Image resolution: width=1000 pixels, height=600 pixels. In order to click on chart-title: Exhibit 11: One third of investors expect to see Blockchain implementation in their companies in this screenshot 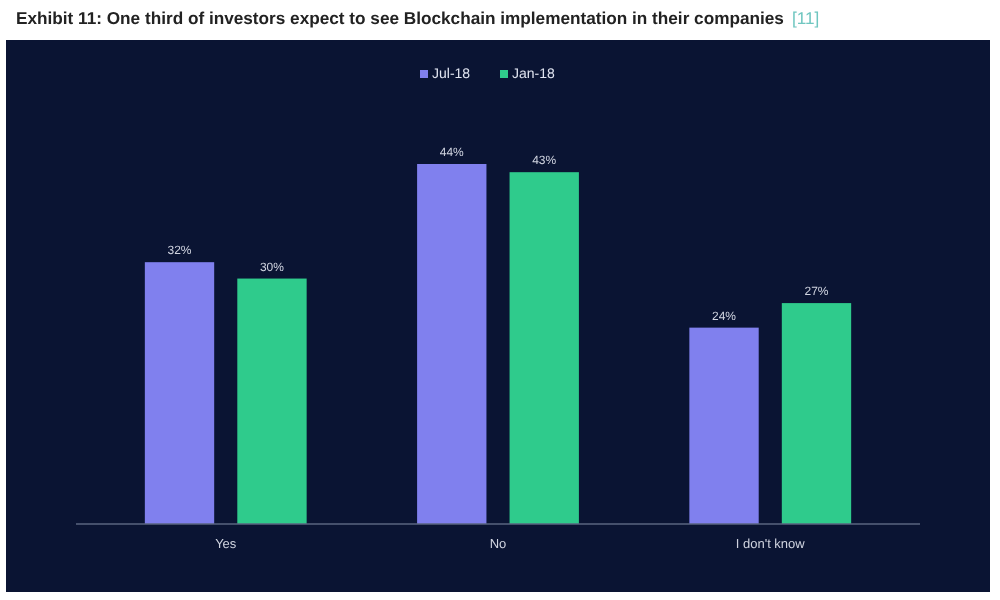, I will do `click(400, 18)`.